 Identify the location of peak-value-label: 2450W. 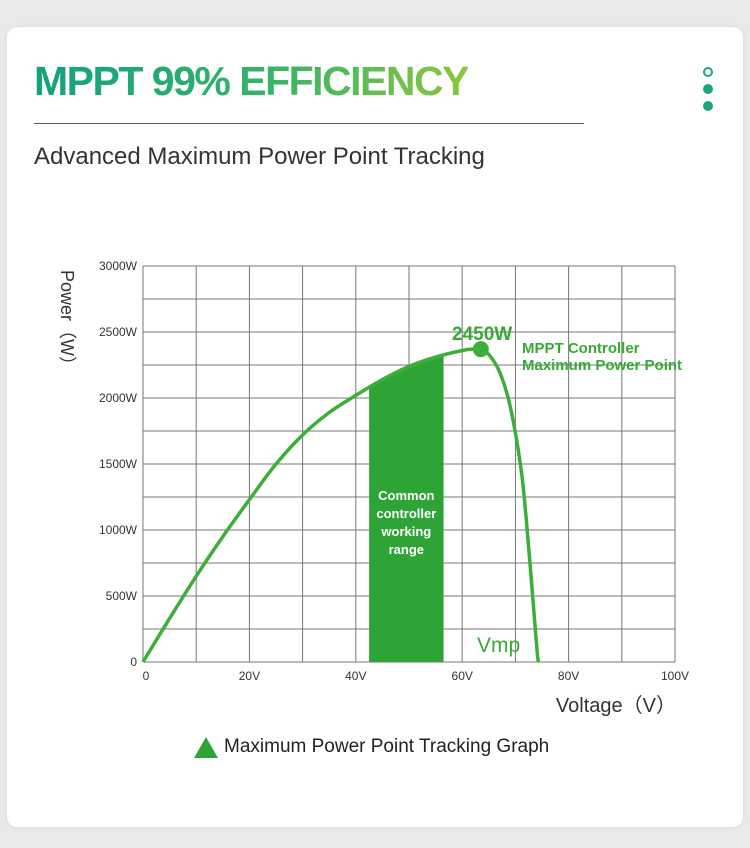
(482, 334).